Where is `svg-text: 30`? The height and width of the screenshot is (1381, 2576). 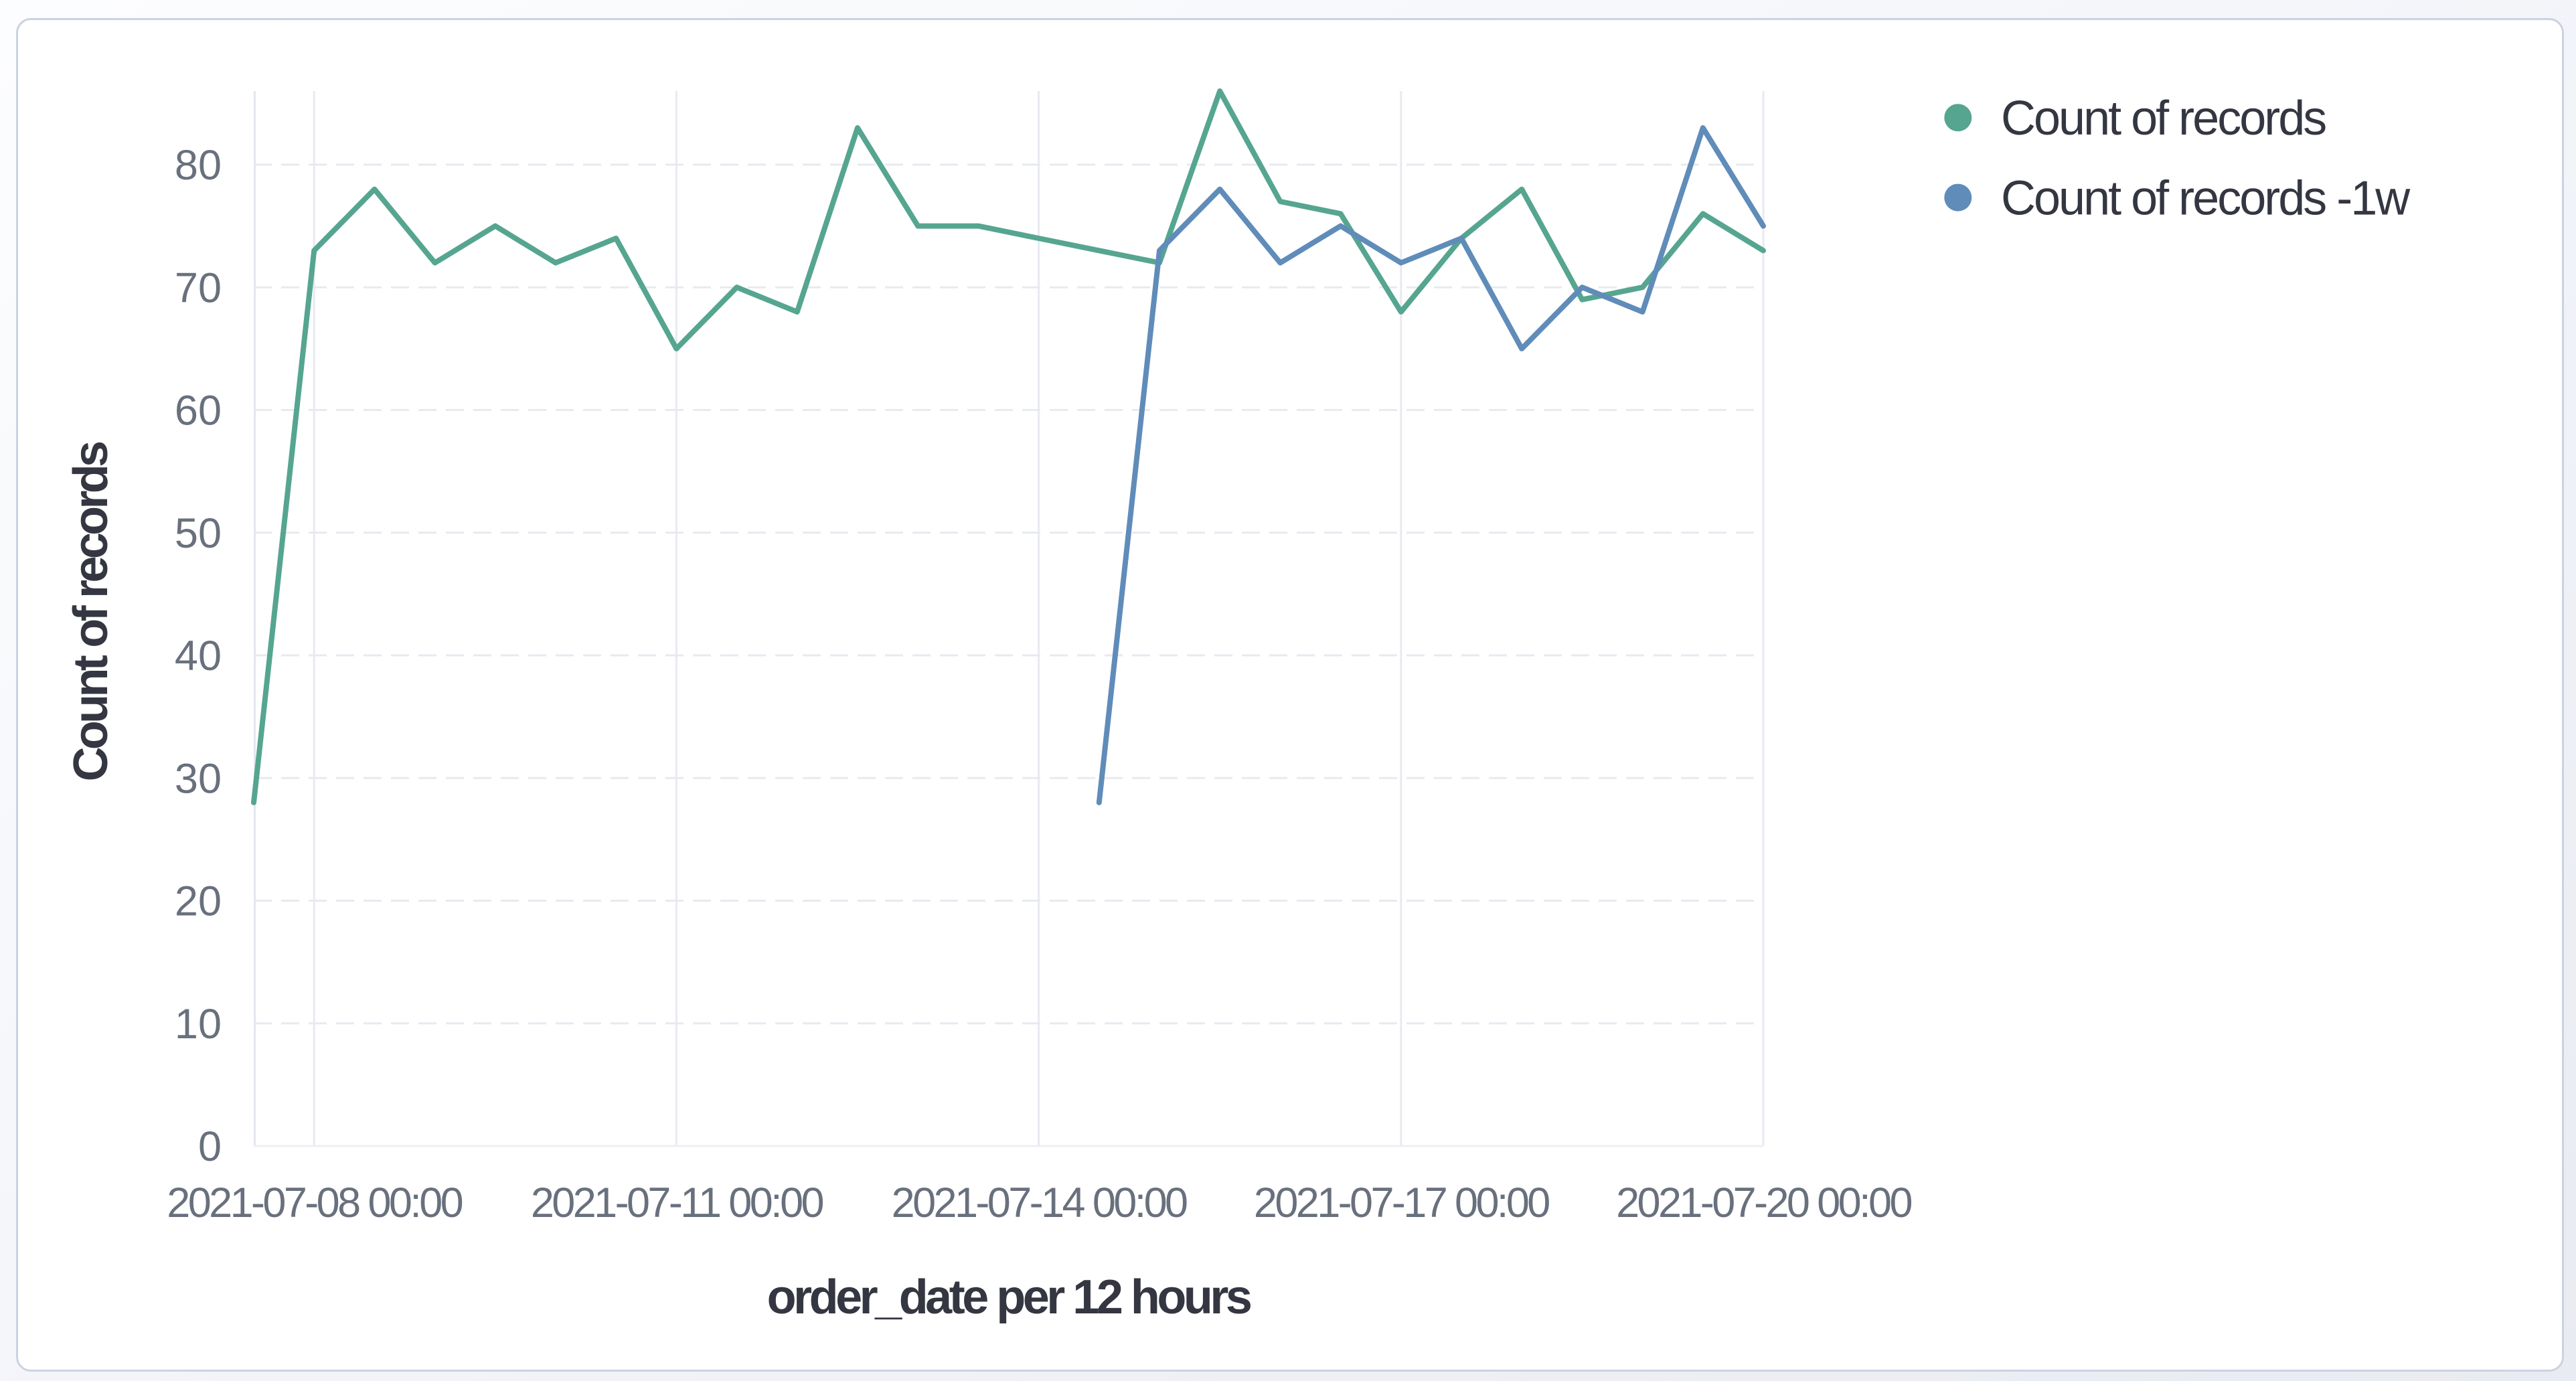 svg-text: 30 is located at coordinates (198, 778).